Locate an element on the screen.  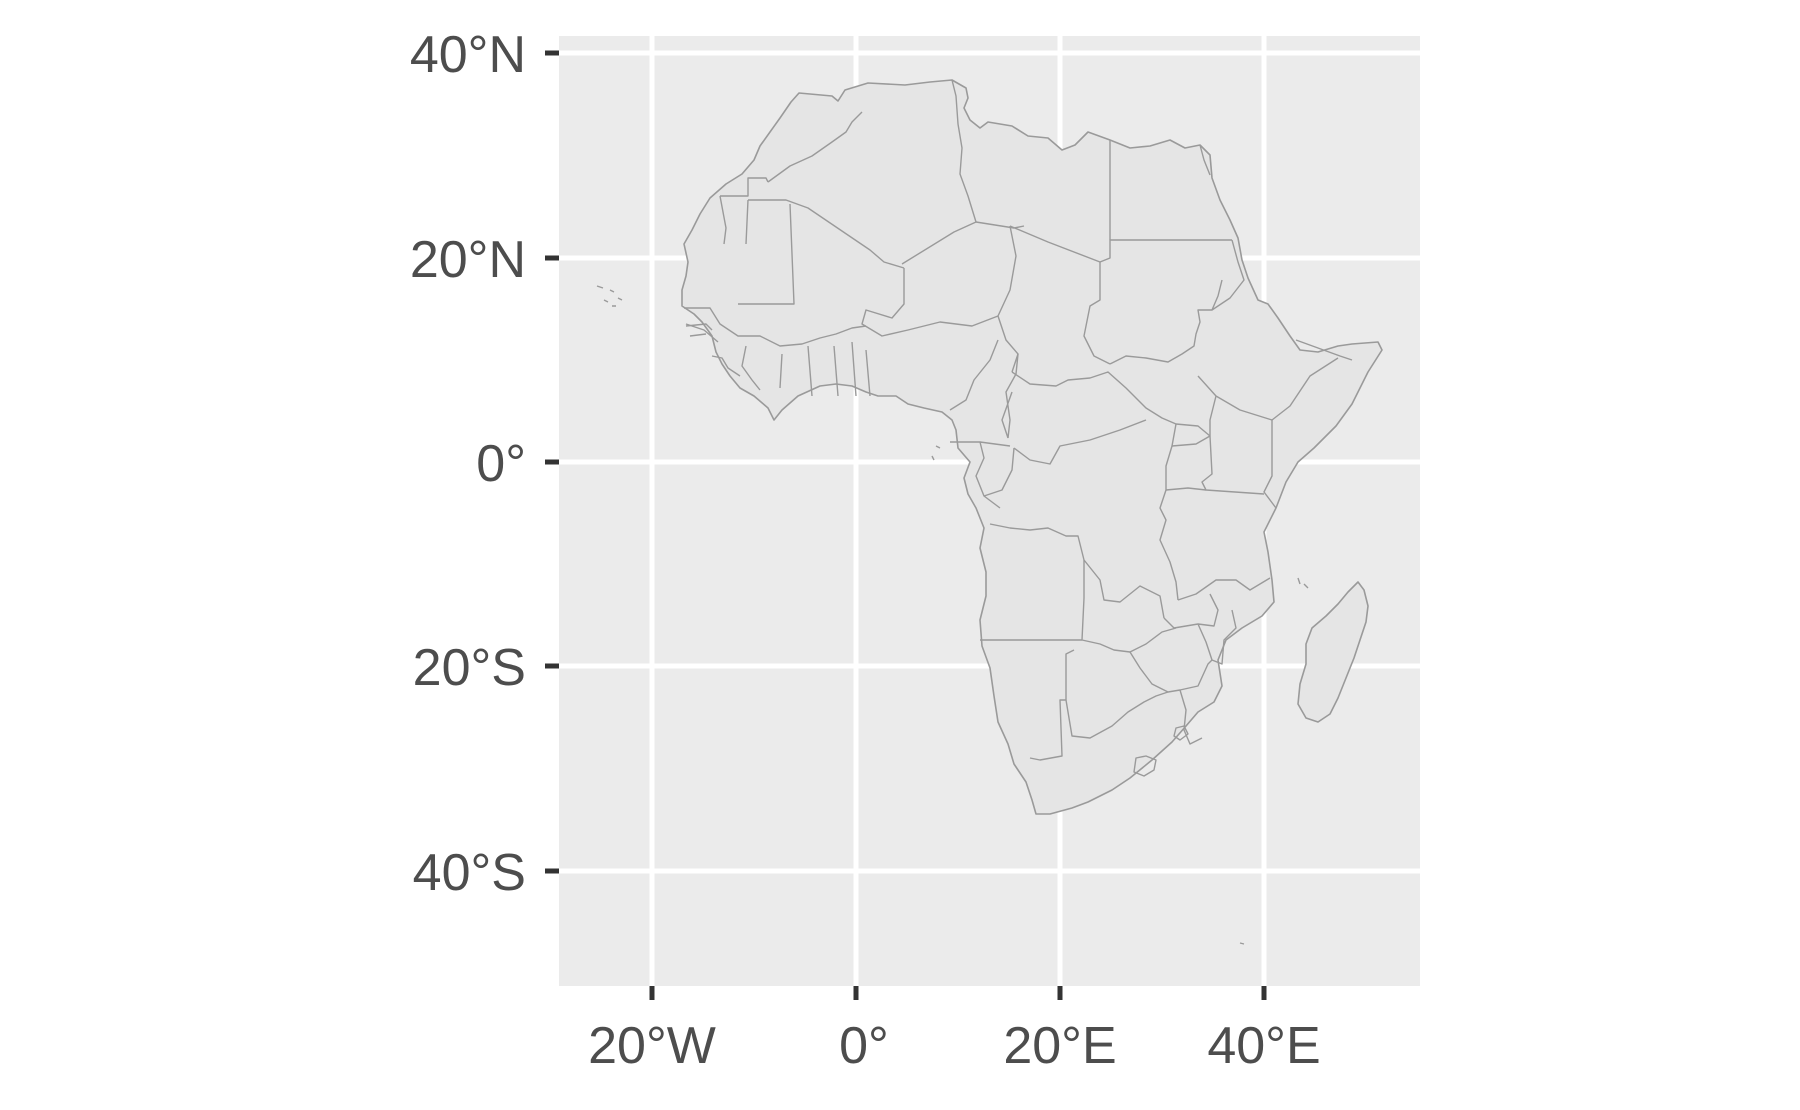
x-tick-label-40e: 40°E is located at coordinates (1263, 1046).